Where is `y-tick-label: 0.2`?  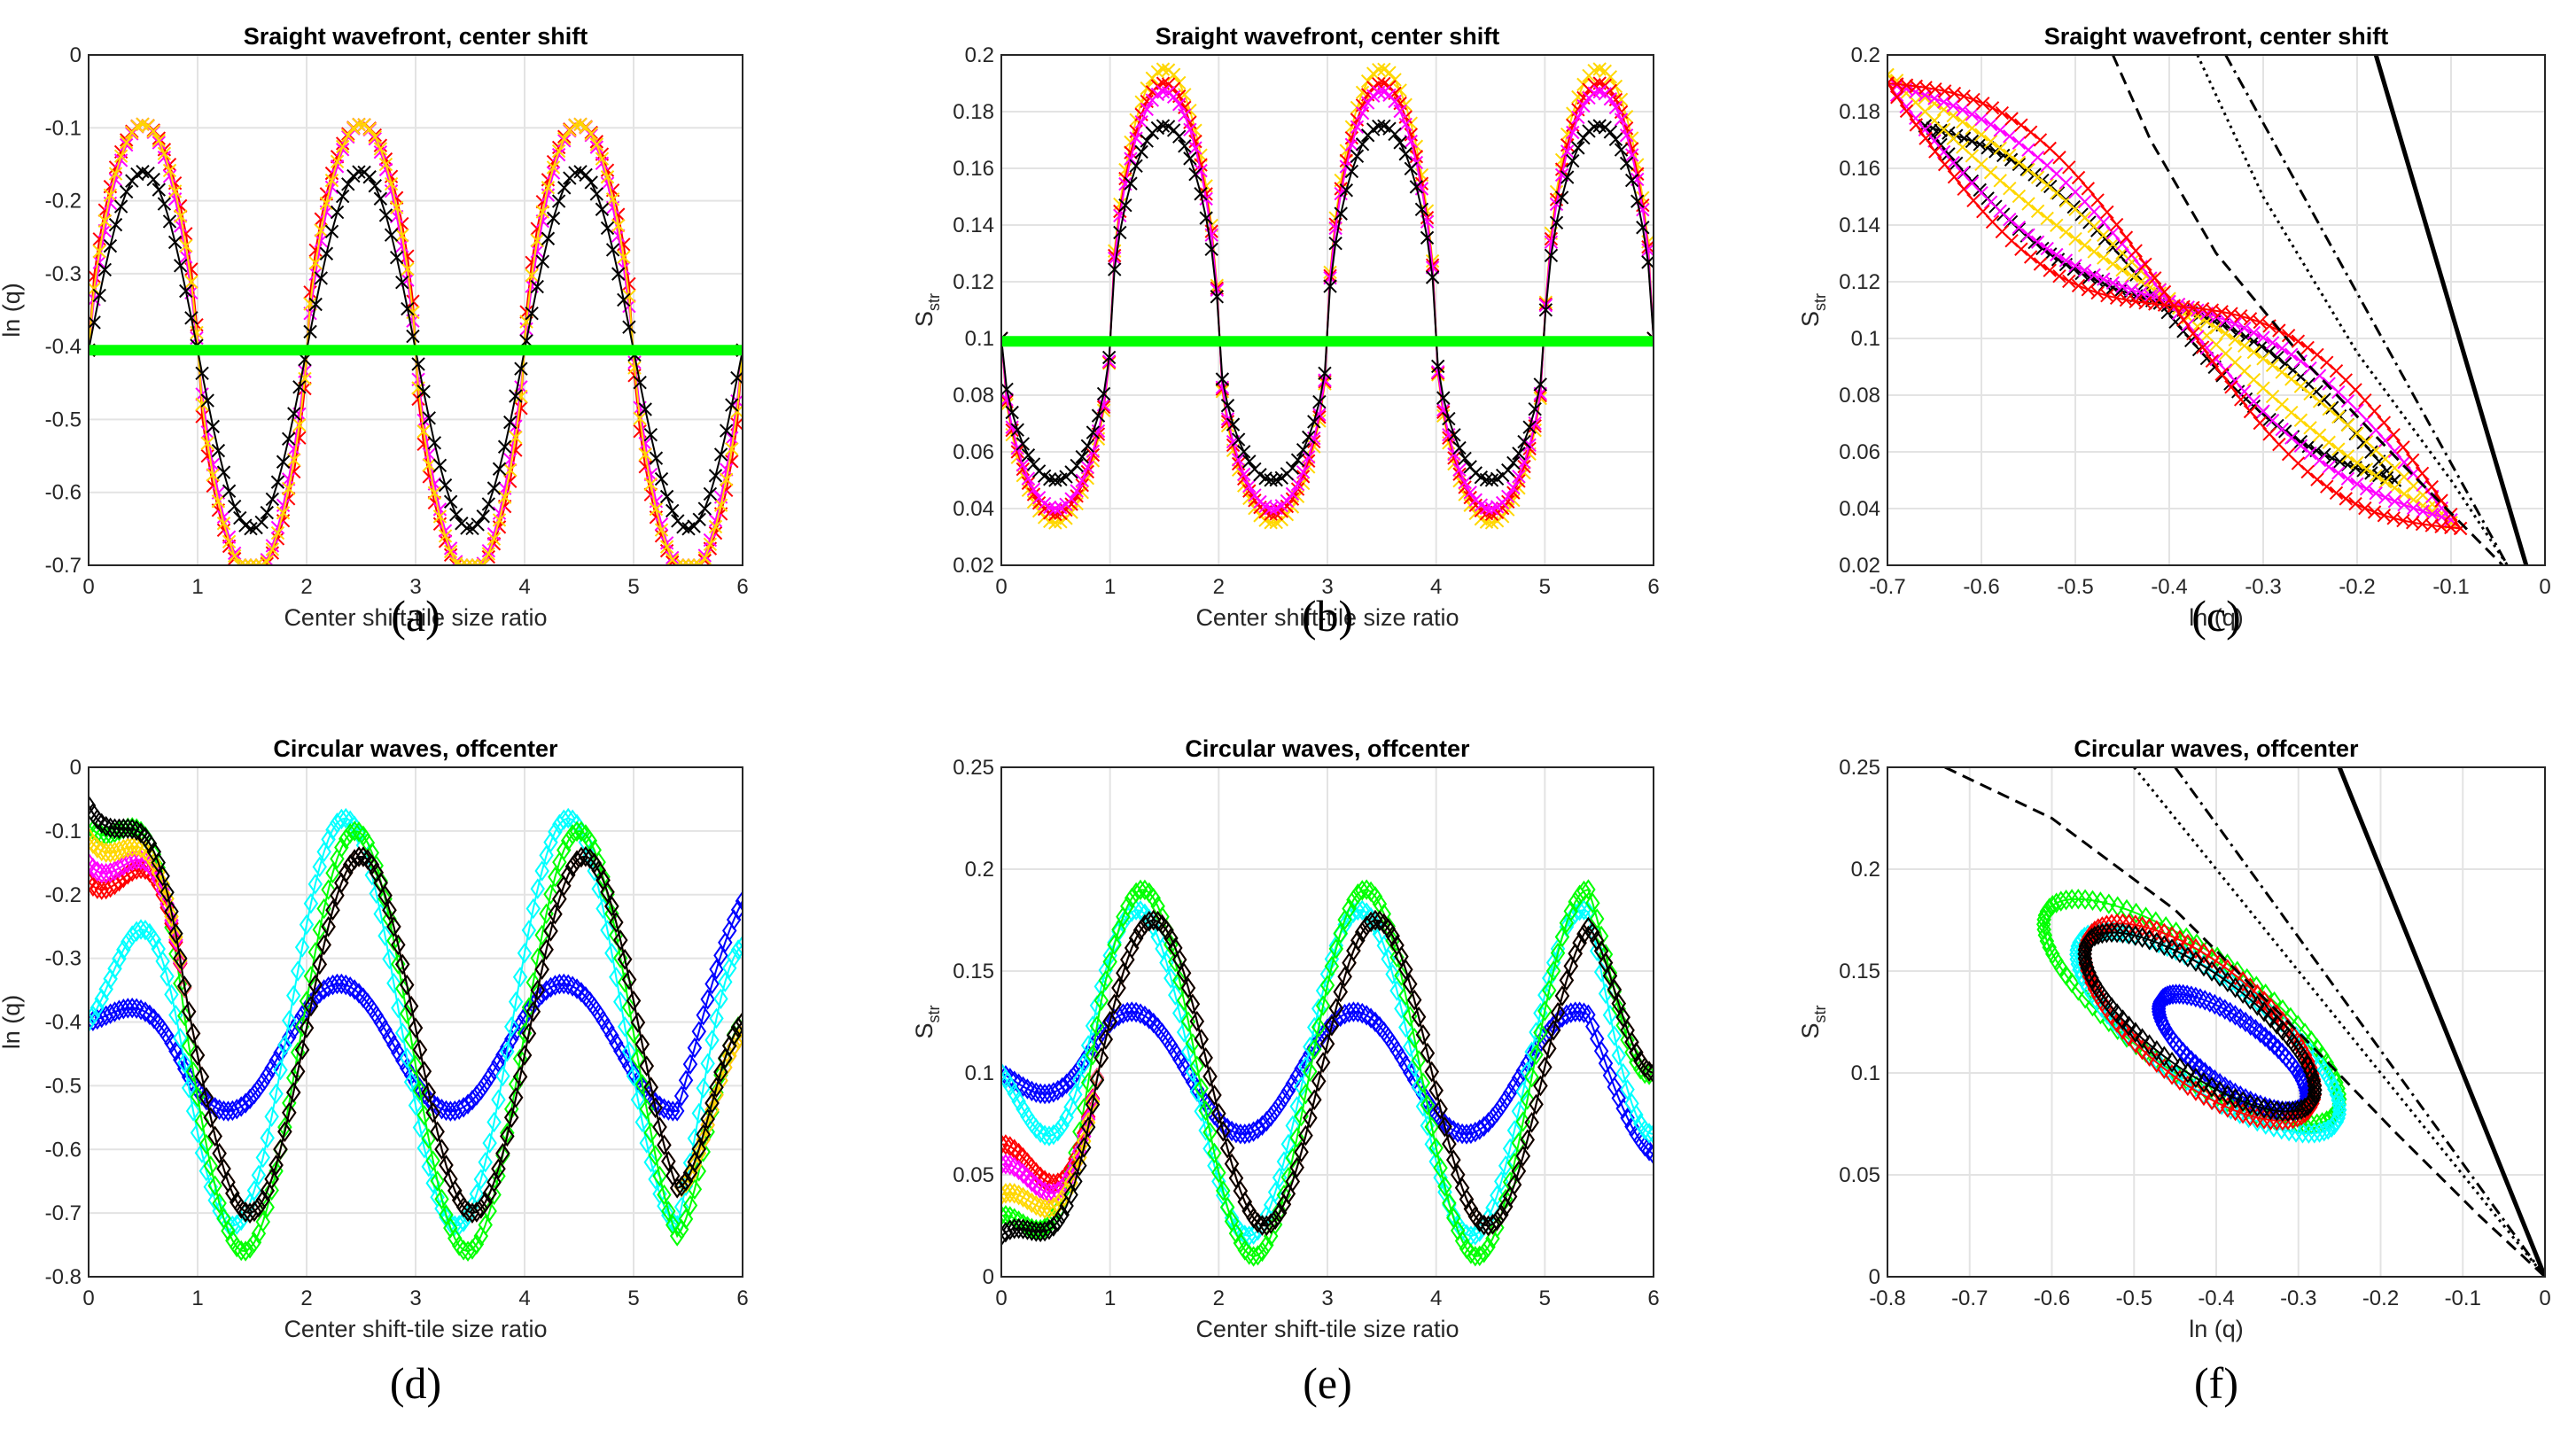
y-tick-label: 0.2 is located at coordinates (1866, 55).